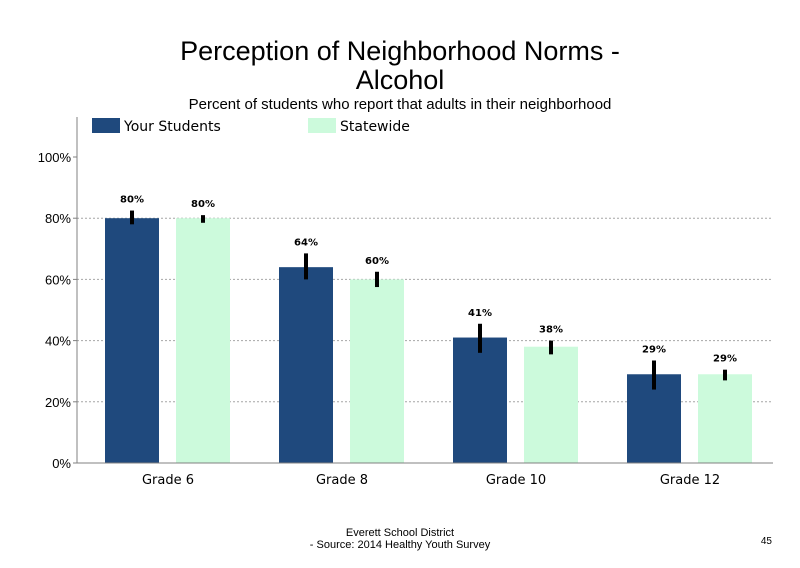 Image resolution: width=800 pixels, height=568 pixels. Describe the element at coordinates (342, 480) in the screenshot. I see `x-category-label: Grade 8` at that location.